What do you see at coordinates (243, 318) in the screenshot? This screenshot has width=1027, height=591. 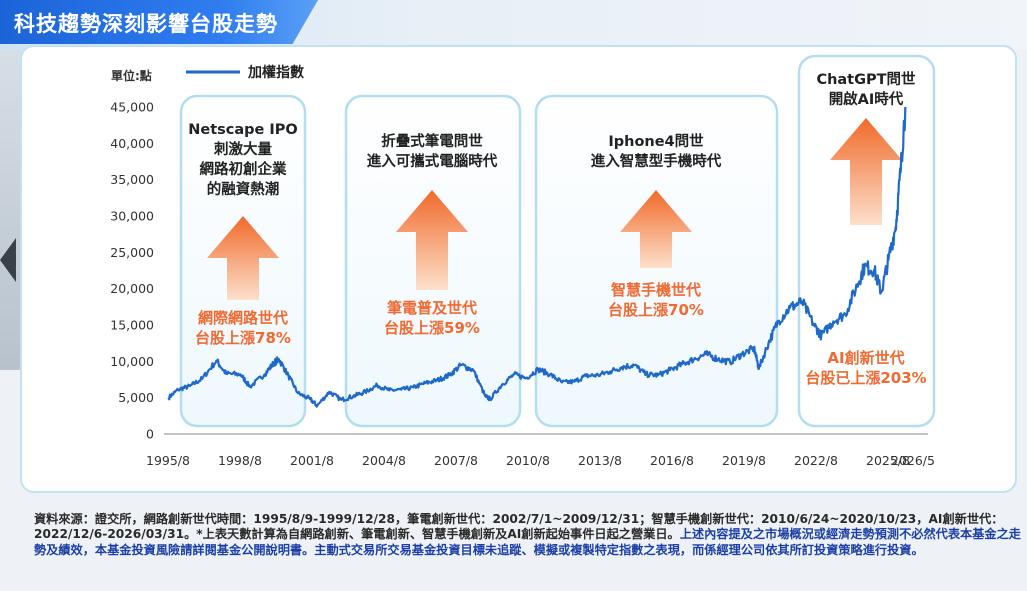 I see `era-1-highlight: 網際網路世代` at bounding box center [243, 318].